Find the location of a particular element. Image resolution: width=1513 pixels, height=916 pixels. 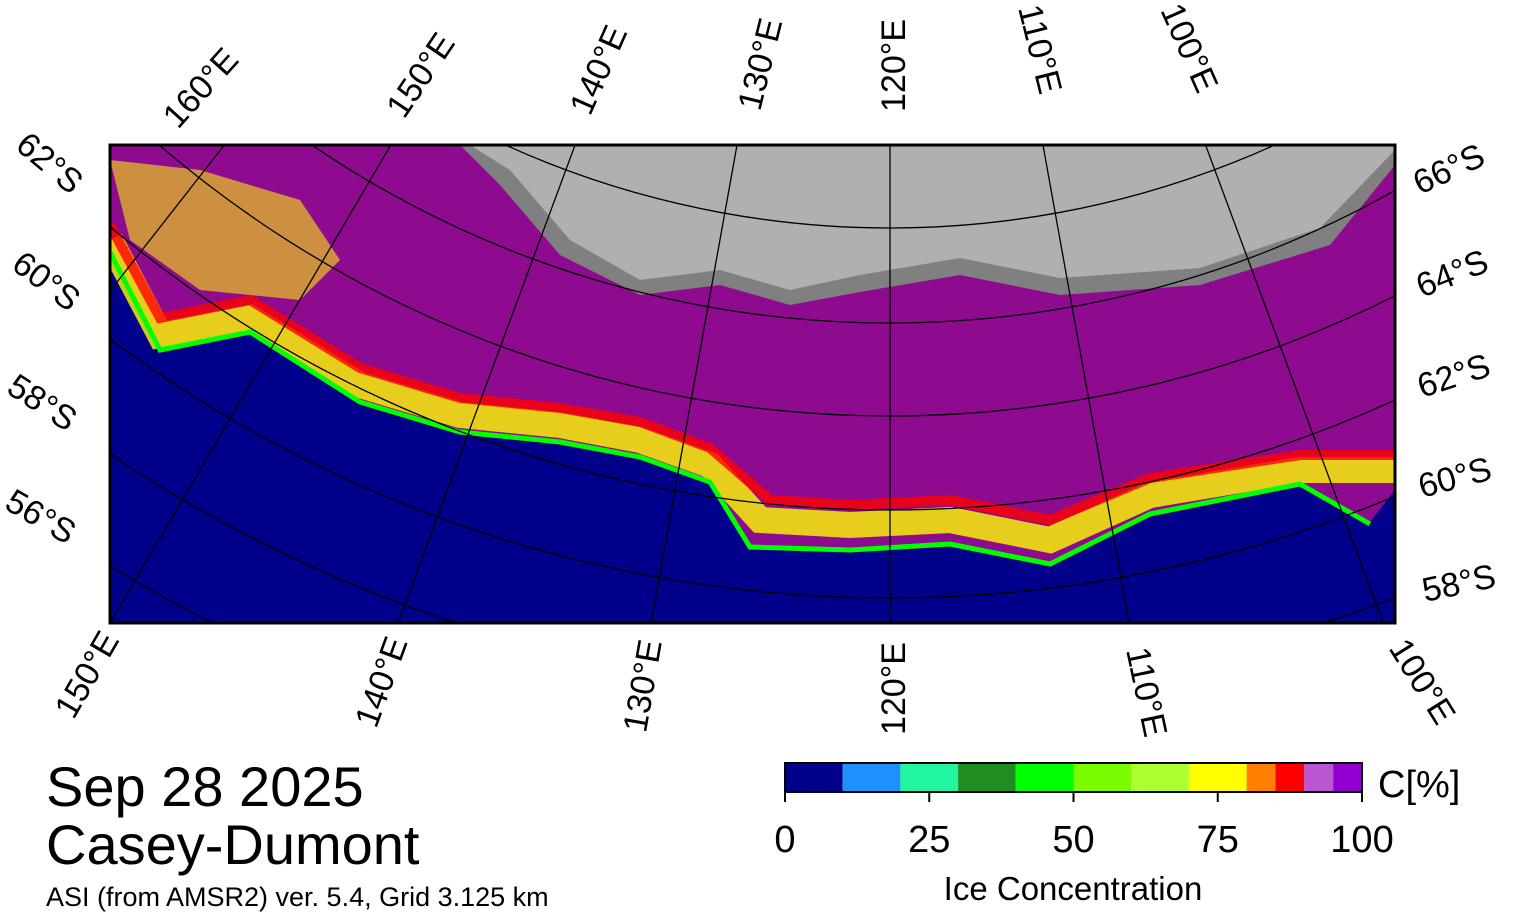

right-labels: 66°S 64°S 62°S 60°S 58°S is located at coordinates (1453, 372).